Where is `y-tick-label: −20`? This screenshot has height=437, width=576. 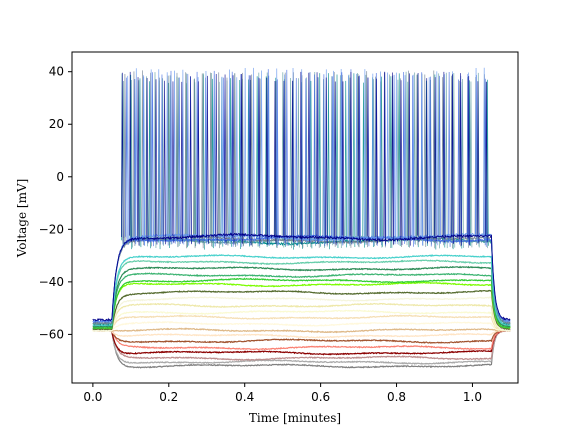 y-tick-label: −20 is located at coordinates (51, 229).